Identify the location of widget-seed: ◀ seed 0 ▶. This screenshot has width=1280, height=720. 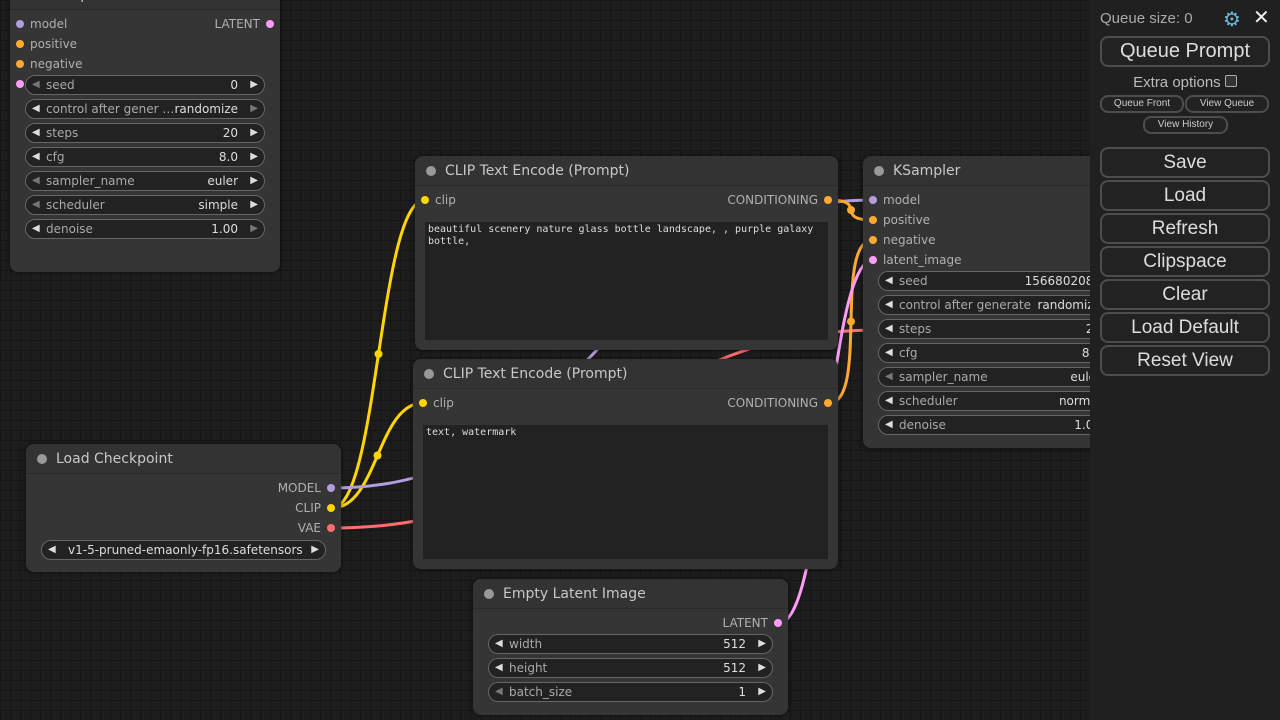
(145, 85).